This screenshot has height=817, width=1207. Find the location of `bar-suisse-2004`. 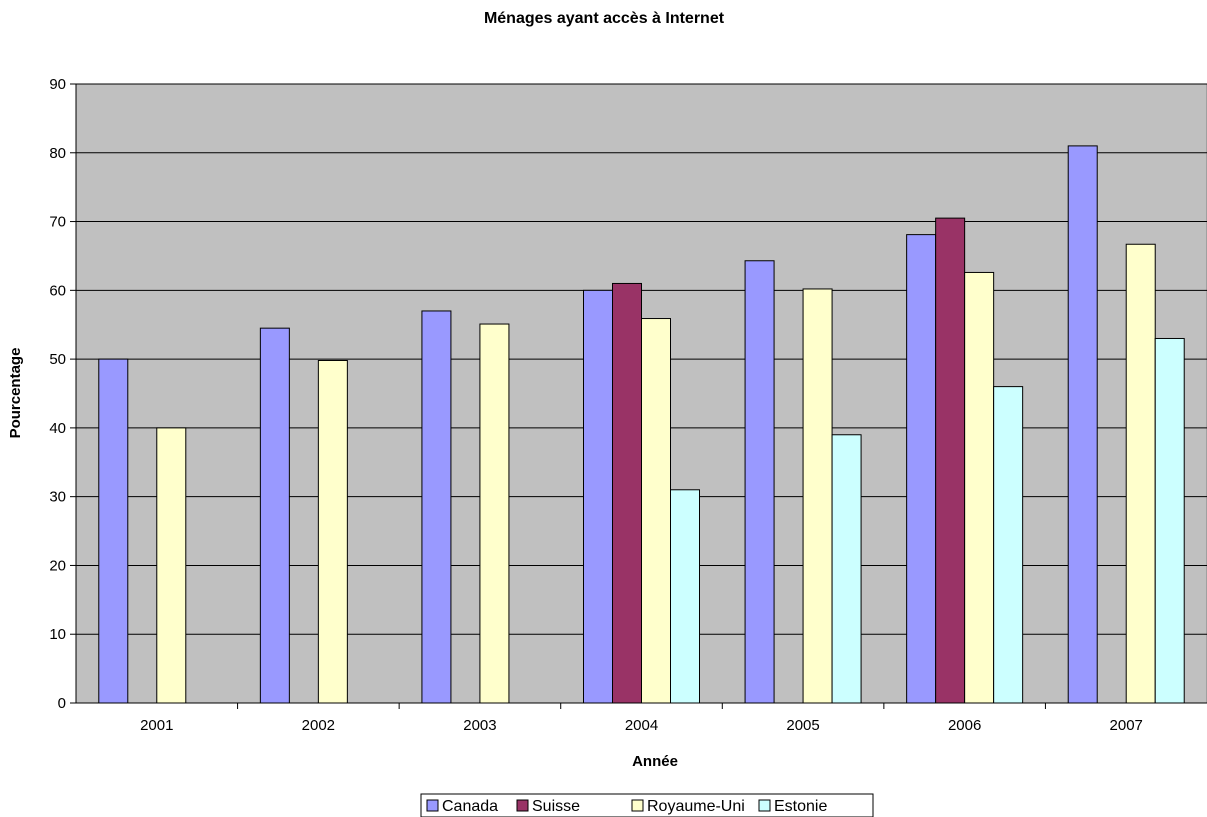

bar-suisse-2004 is located at coordinates (627, 493).